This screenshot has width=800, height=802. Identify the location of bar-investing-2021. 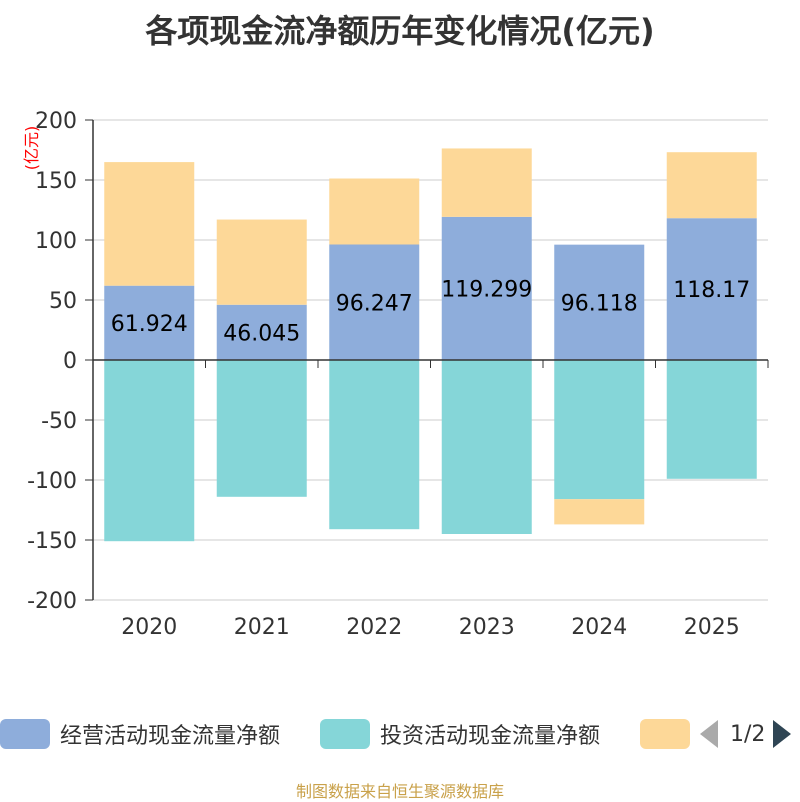
(261, 428).